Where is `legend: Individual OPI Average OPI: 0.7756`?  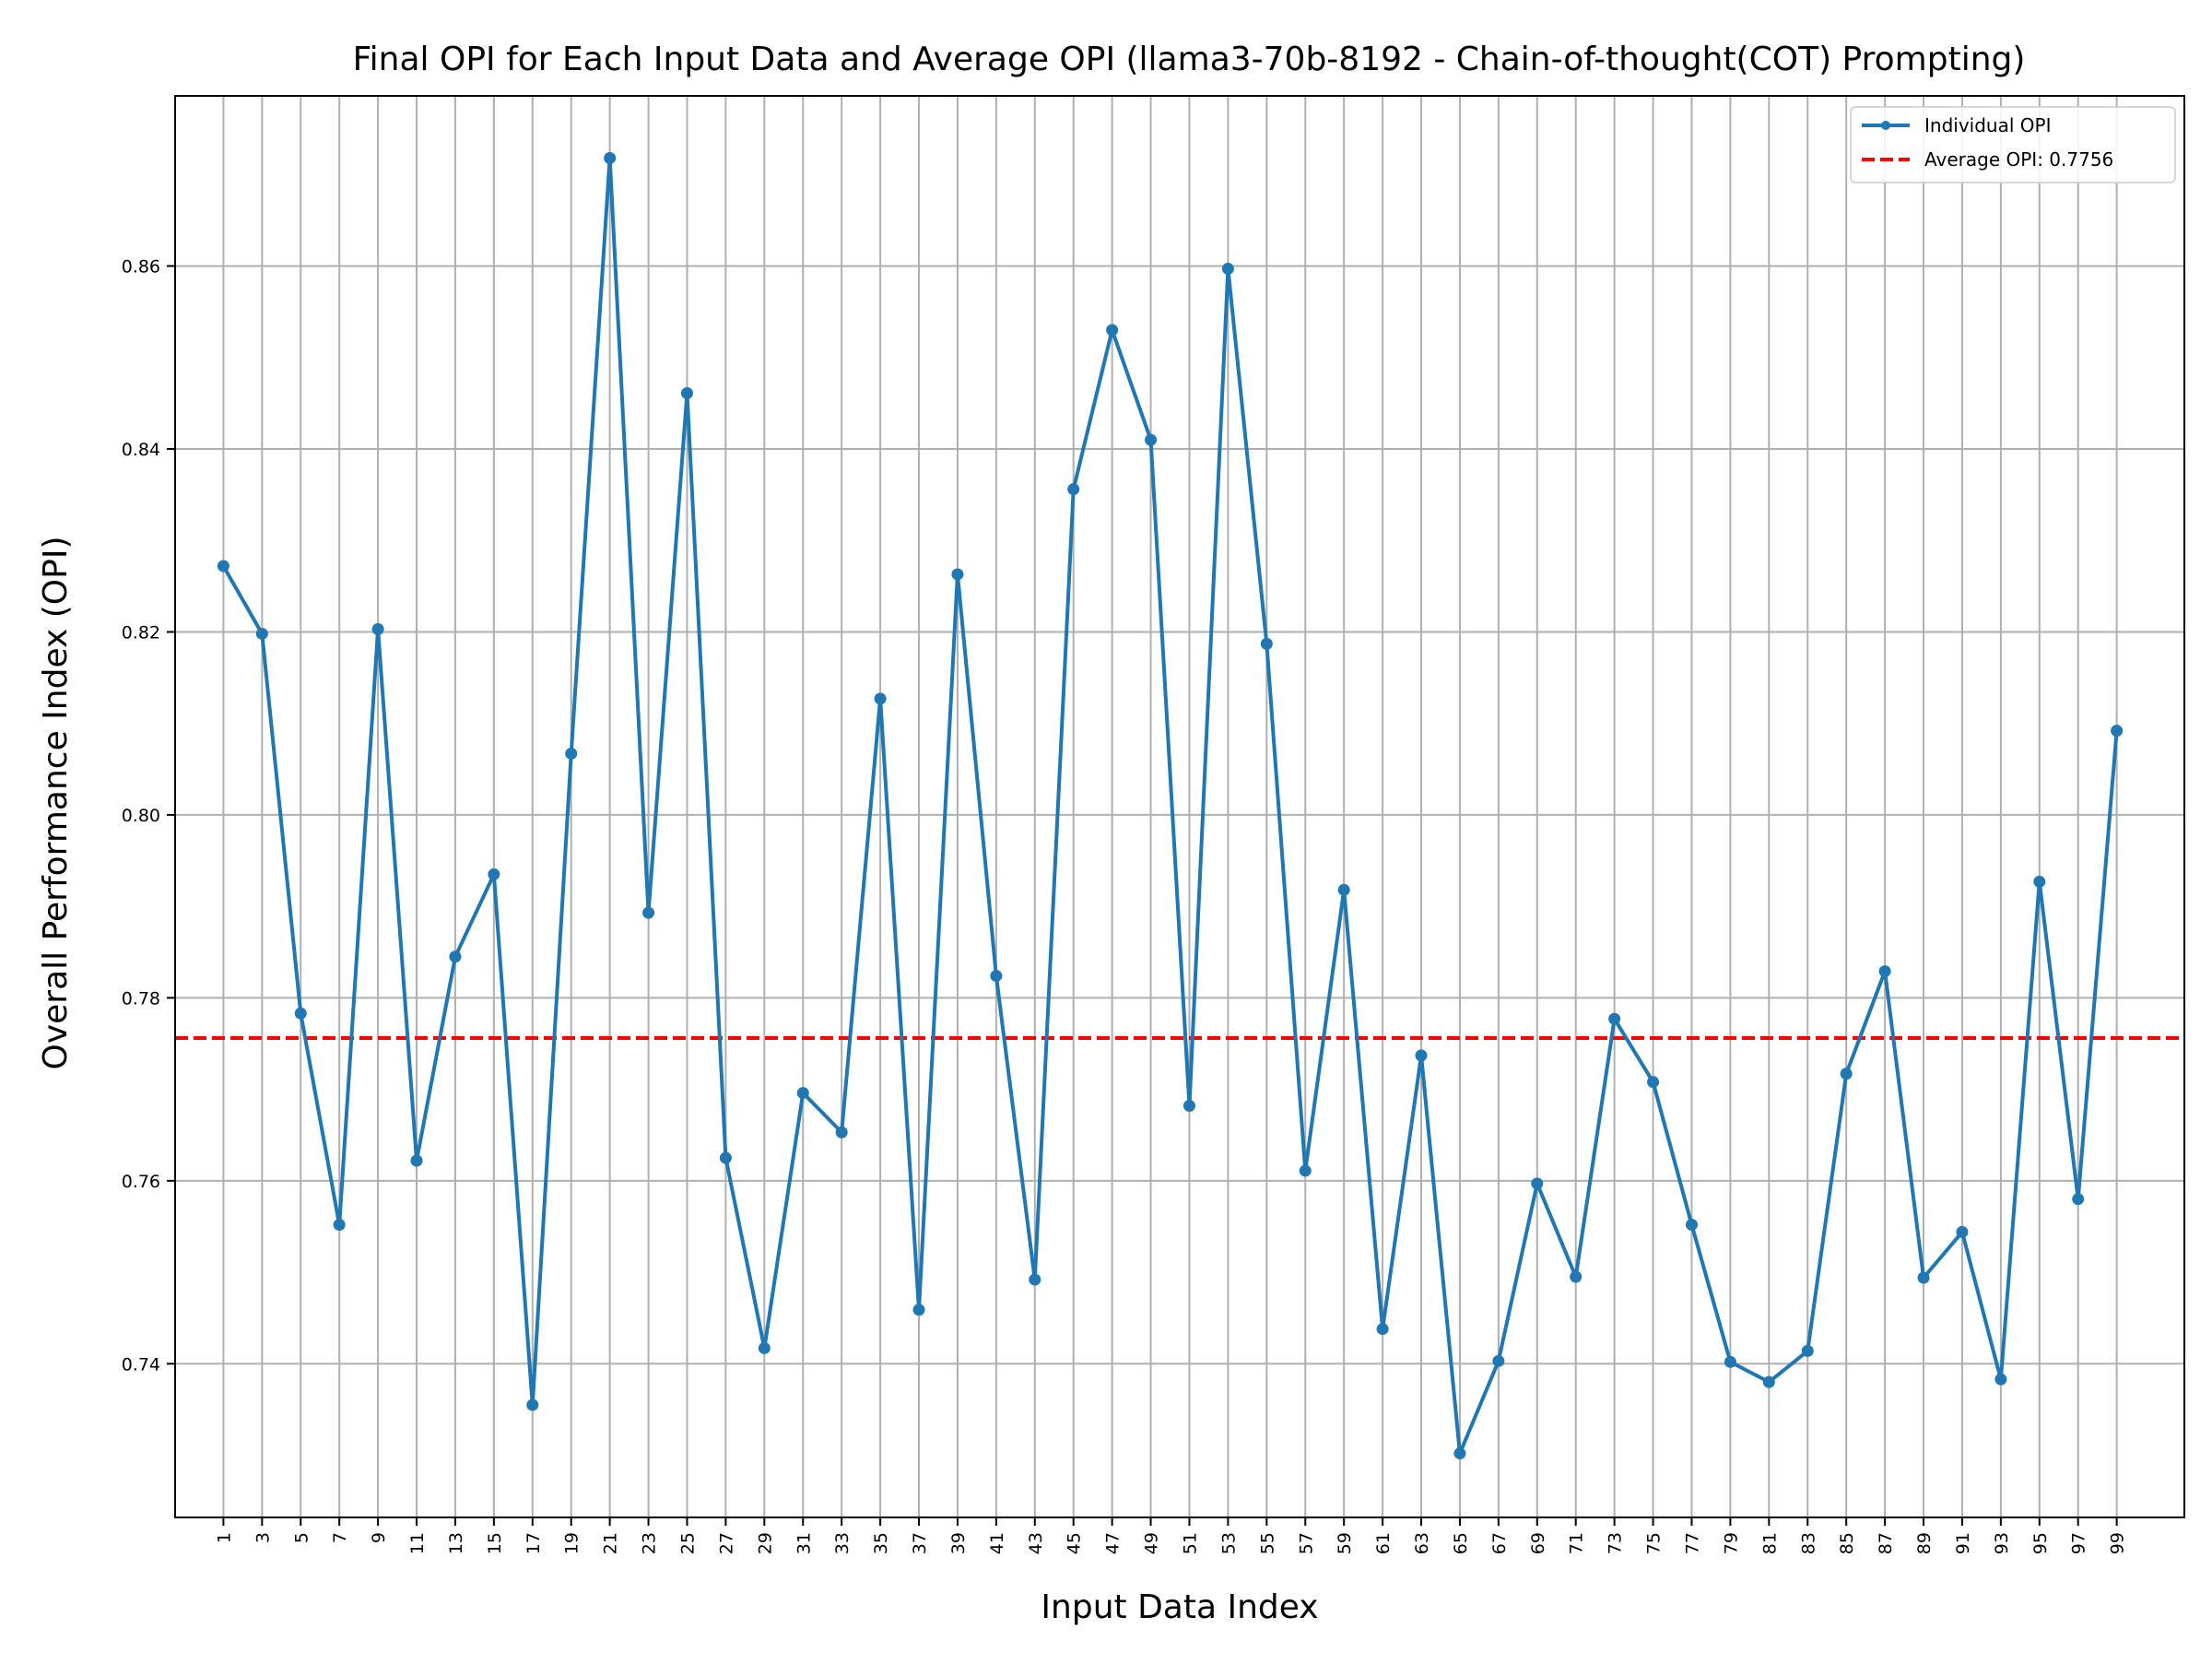 legend: Individual OPI Average OPI: 0.7756 is located at coordinates (2013, 144).